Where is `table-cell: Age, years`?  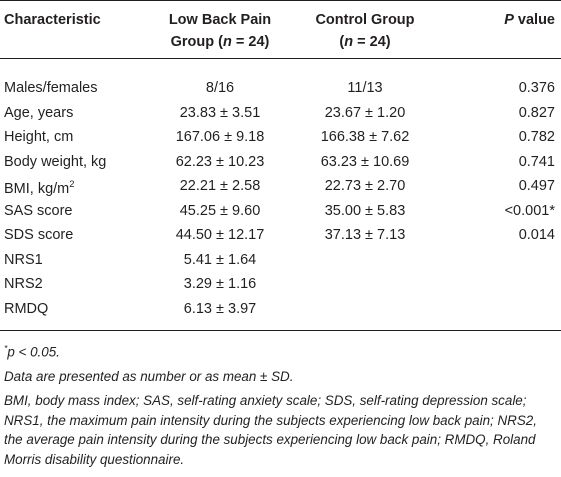
table-cell: Age, years is located at coordinates (79, 113).